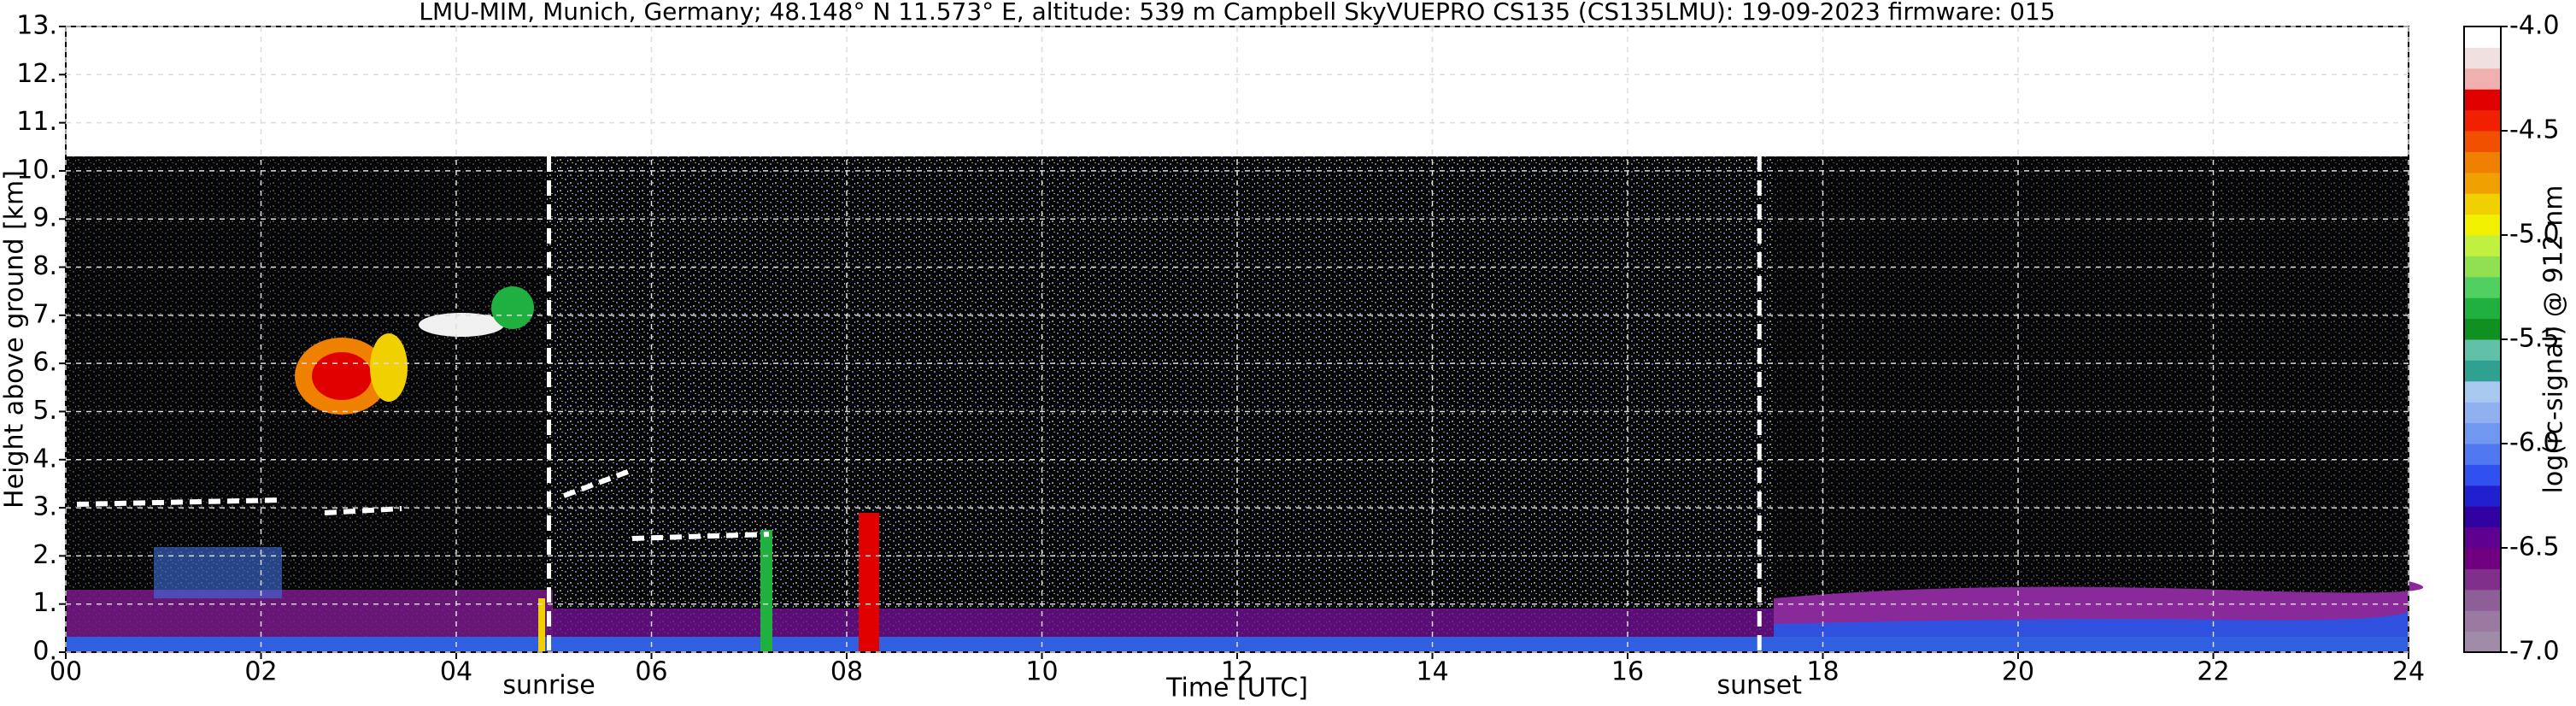  Describe the element at coordinates (1236, 688) in the screenshot. I see `x-axis-label: Time [UTC]` at that location.